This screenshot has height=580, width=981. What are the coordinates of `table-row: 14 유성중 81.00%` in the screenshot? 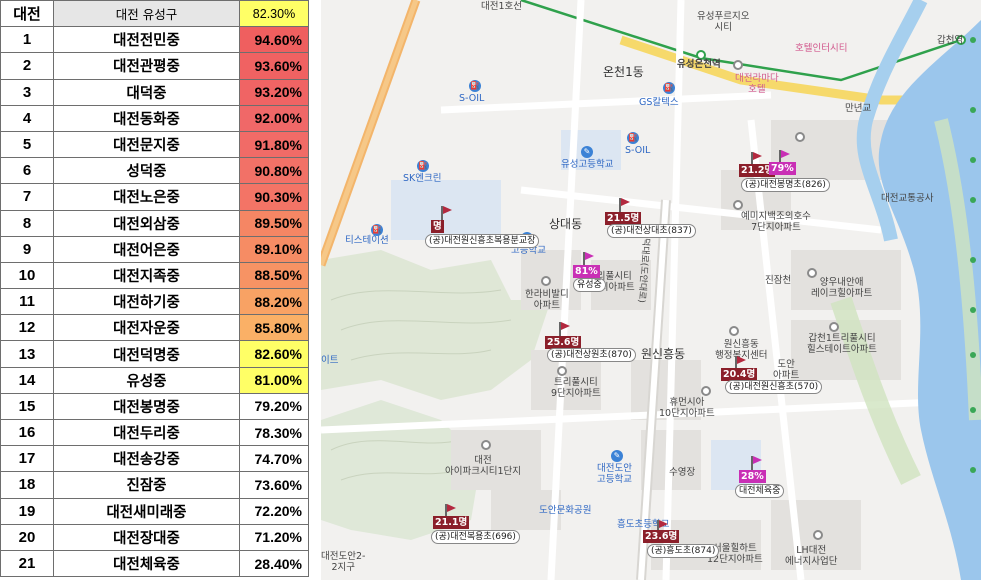 It's located at (154, 380).